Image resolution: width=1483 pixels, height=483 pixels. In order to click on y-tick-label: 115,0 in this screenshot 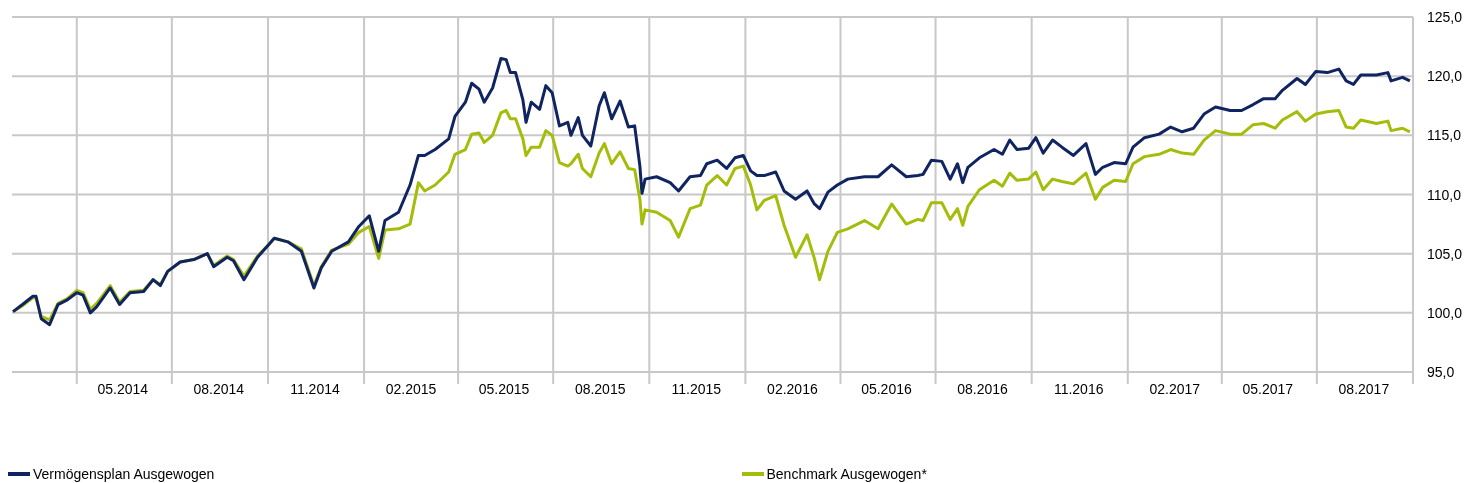, I will do `click(1444, 135)`.